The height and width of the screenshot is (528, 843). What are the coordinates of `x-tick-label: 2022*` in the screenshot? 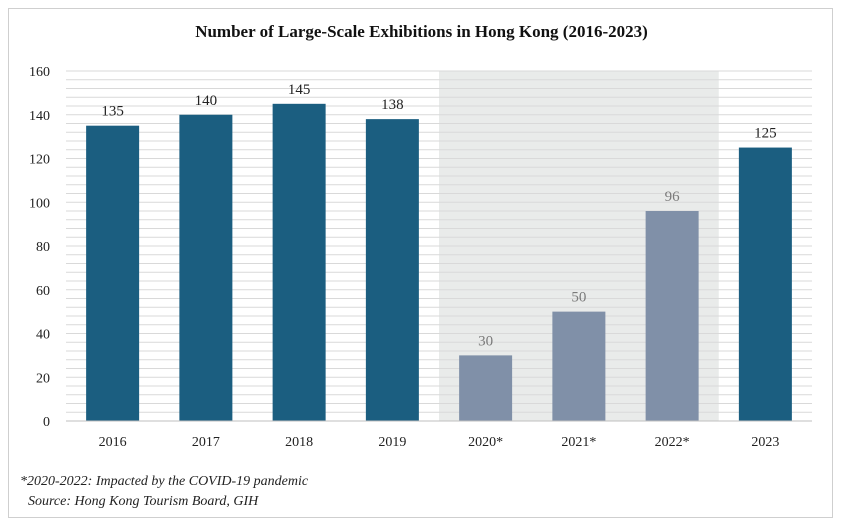 It's located at (672, 442).